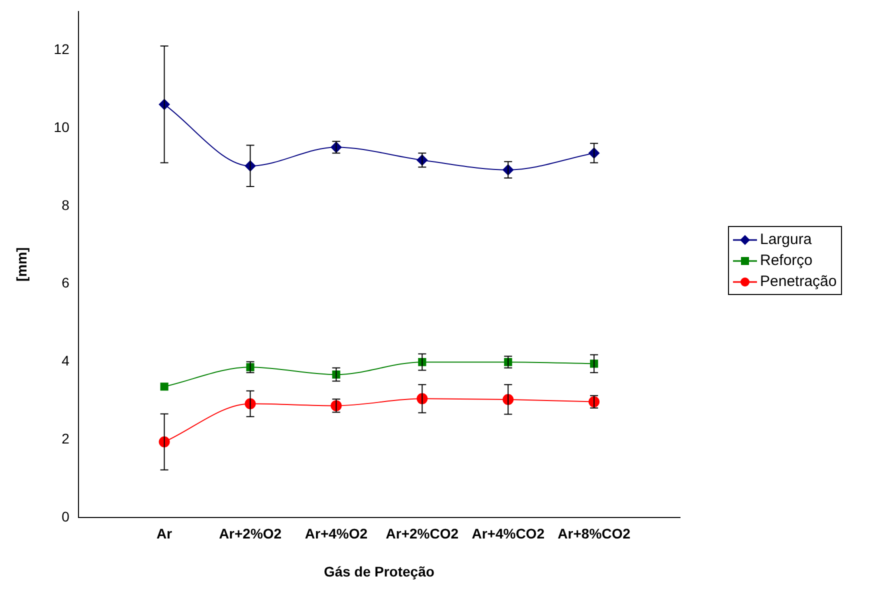  What do you see at coordinates (66, 516) in the screenshot?
I see `y-tick-label: 0` at bounding box center [66, 516].